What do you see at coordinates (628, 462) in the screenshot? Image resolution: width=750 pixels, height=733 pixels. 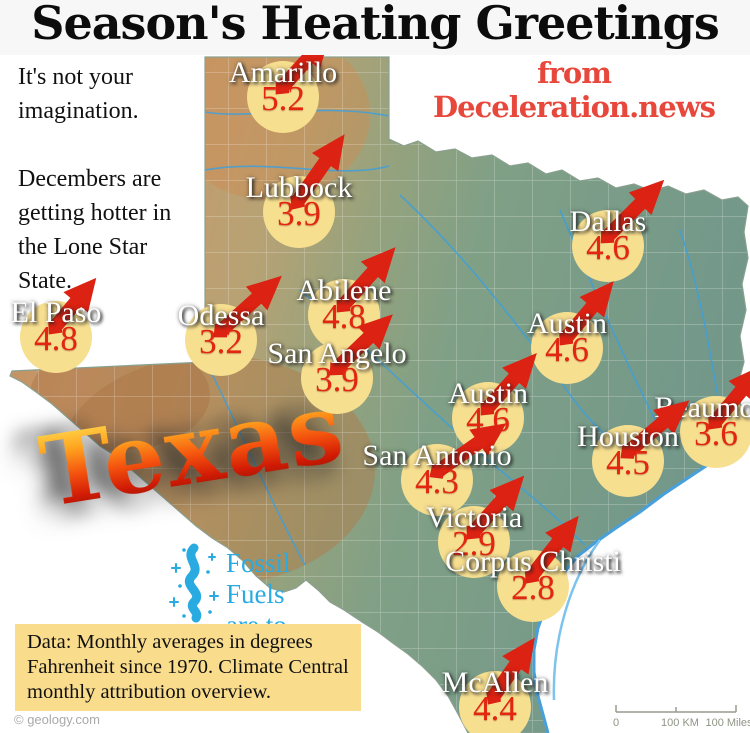 I see `city-value: 4.5` at bounding box center [628, 462].